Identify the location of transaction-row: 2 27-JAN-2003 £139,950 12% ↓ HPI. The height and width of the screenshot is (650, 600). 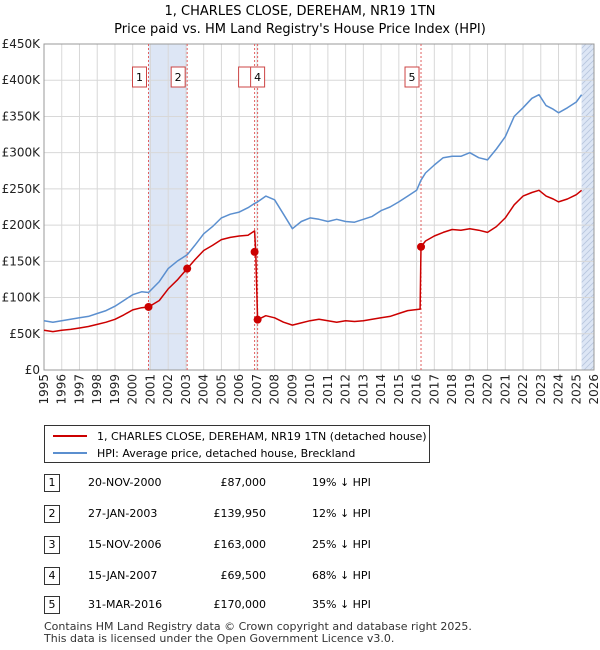
(234, 514).